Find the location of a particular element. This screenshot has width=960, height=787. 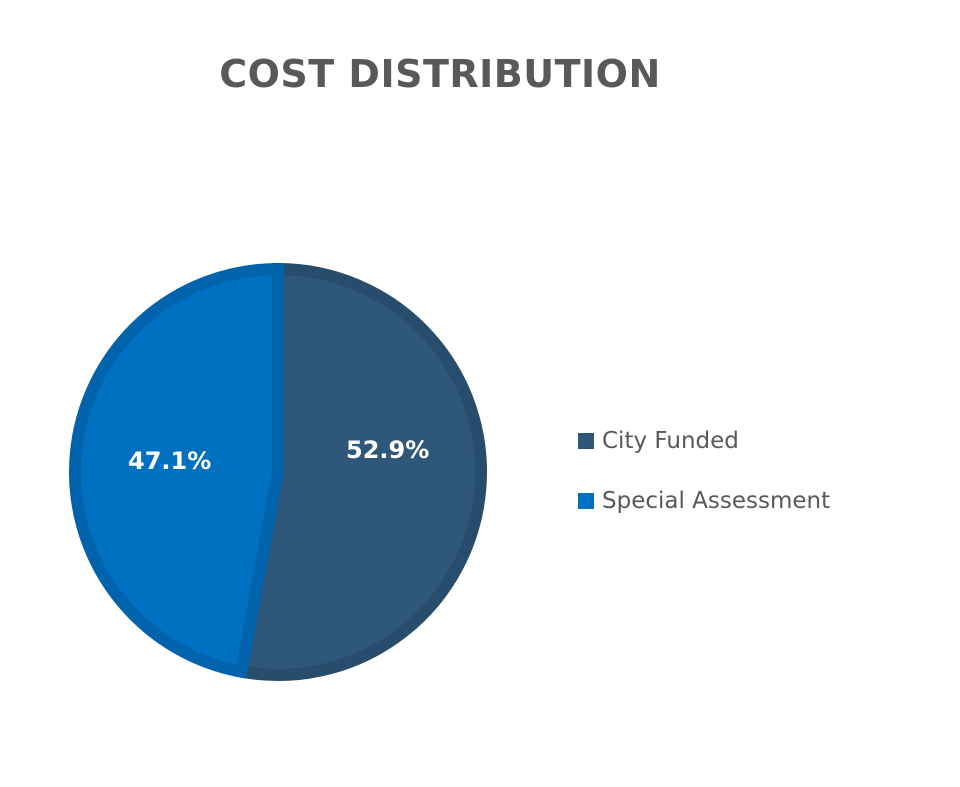

legend-item-city-funded: City Funded is located at coordinates (704, 441).